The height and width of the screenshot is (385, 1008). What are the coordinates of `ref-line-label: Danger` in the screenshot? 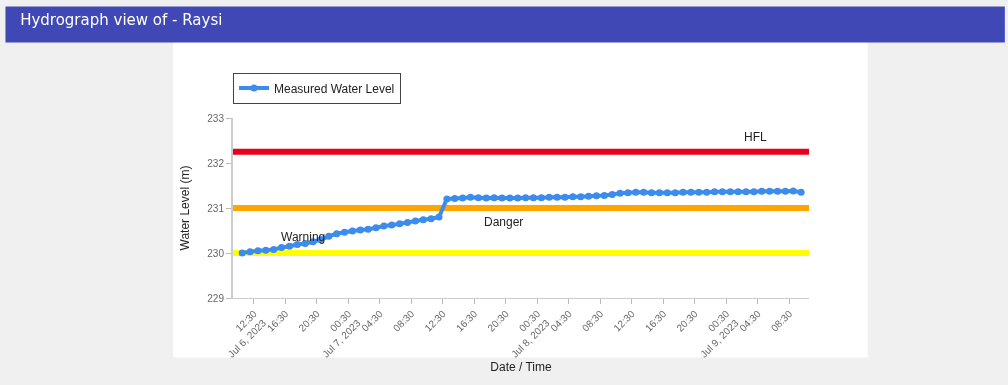 It's located at (504, 222).